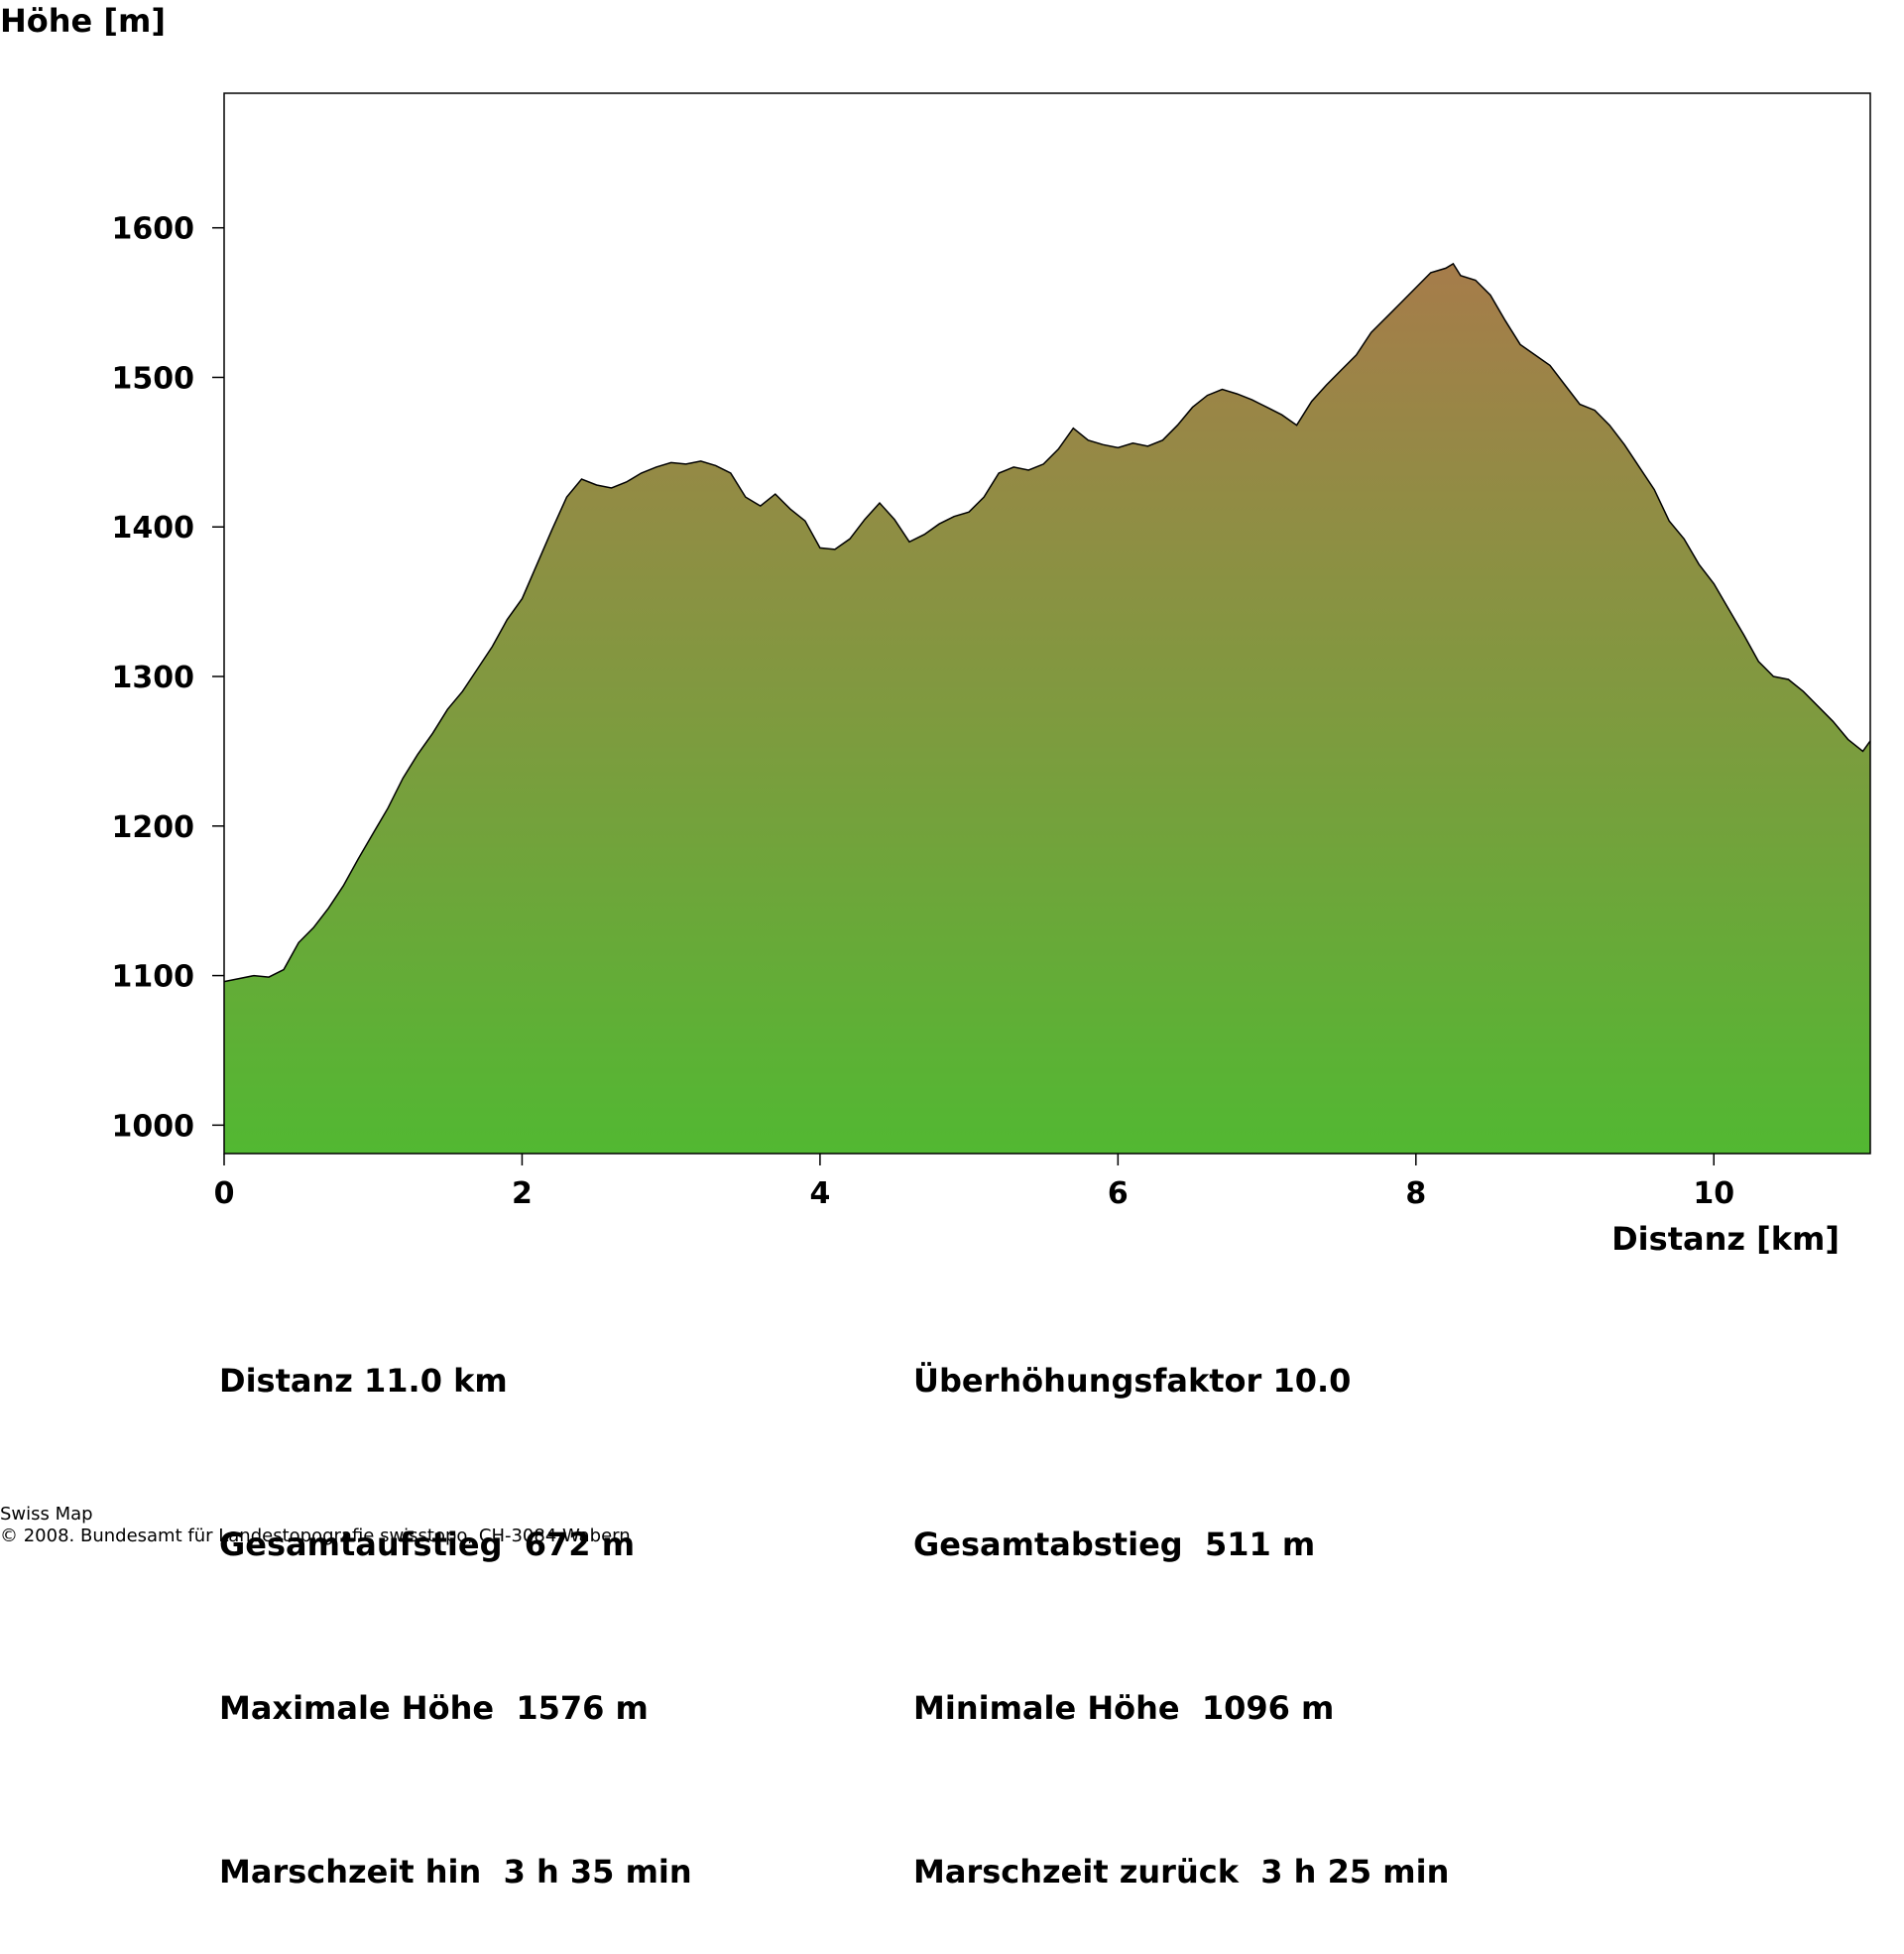  I want to click on stat-walking-time-return: Marschzeit zurück 3 h 25 min, so click(1181, 1872).